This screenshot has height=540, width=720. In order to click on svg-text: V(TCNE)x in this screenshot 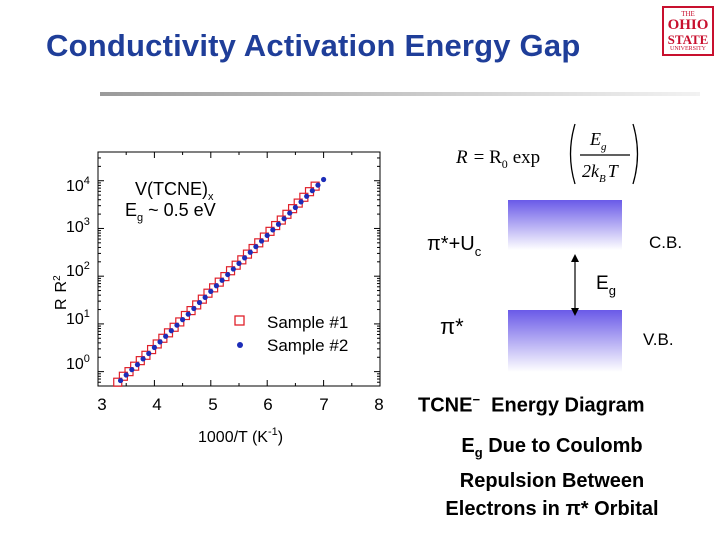, I will do `click(174, 191)`.